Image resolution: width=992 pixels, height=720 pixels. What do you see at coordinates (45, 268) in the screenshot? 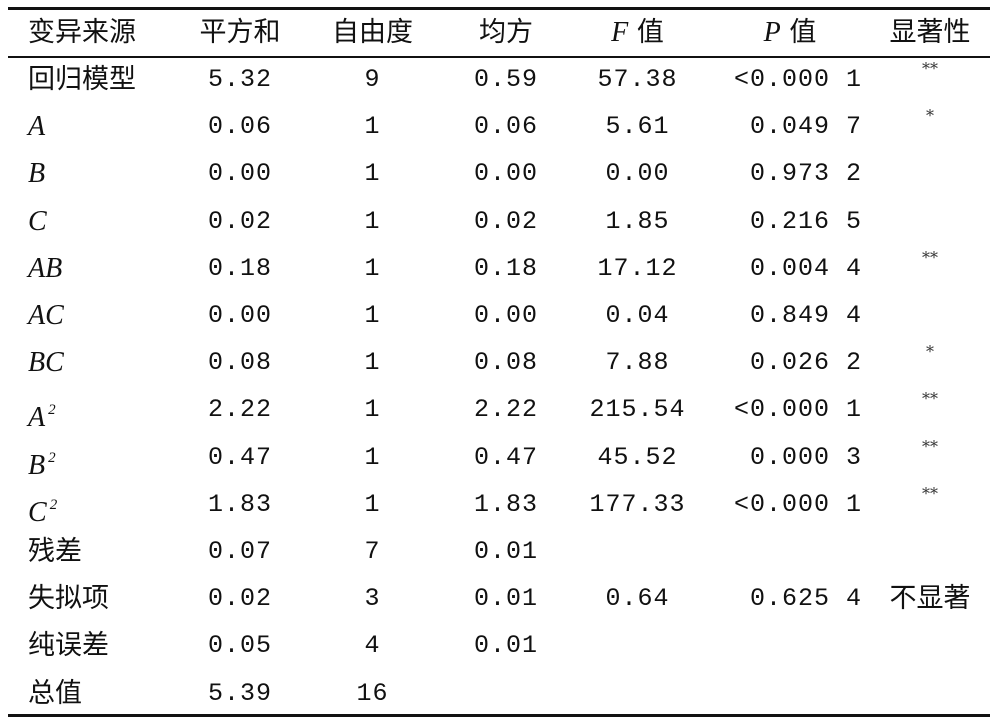
I see `row-label: AB` at bounding box center [45, 268].